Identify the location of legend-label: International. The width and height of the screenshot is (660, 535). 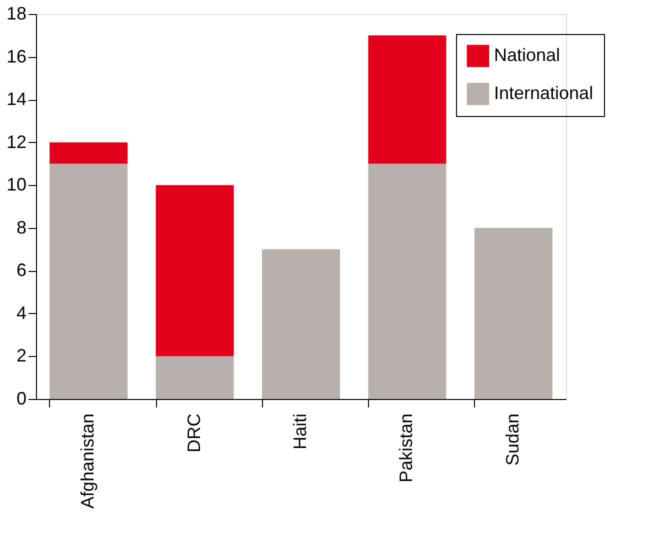
(544, 93).